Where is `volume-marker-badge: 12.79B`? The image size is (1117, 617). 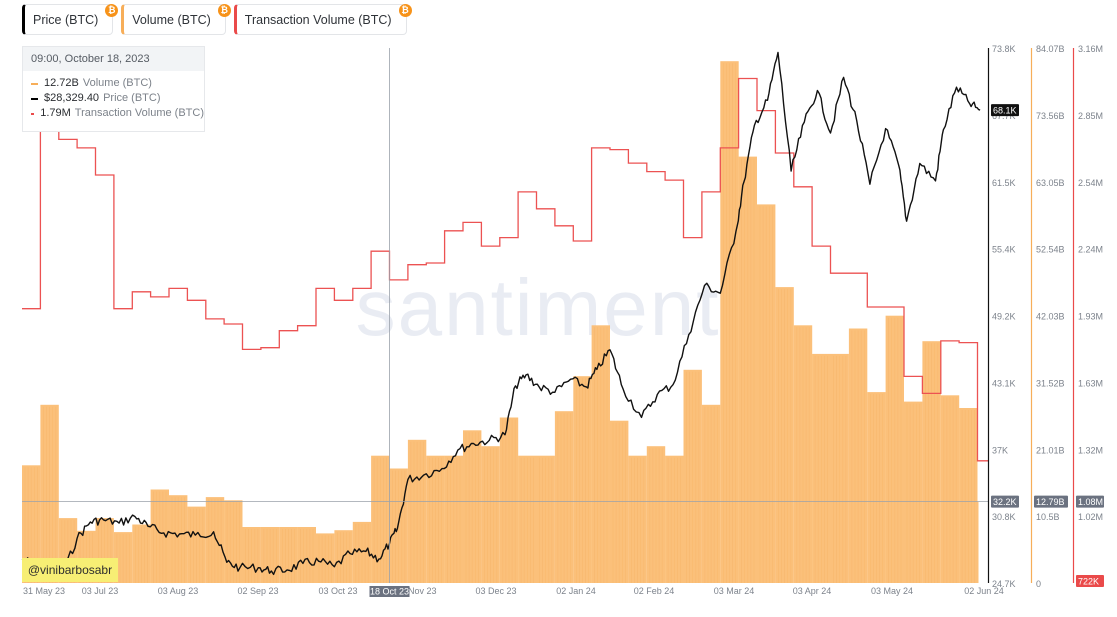
volume-marker-badge: 12.79B is located at coordinates (1050, 502).